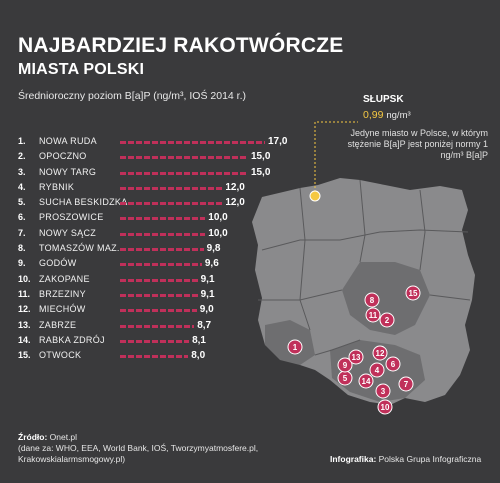 This screenshot has height=483, width=500. Describe the element at coordinates (57, 186) in the screenshot. I see `city-name: RYBNIK` at that location.